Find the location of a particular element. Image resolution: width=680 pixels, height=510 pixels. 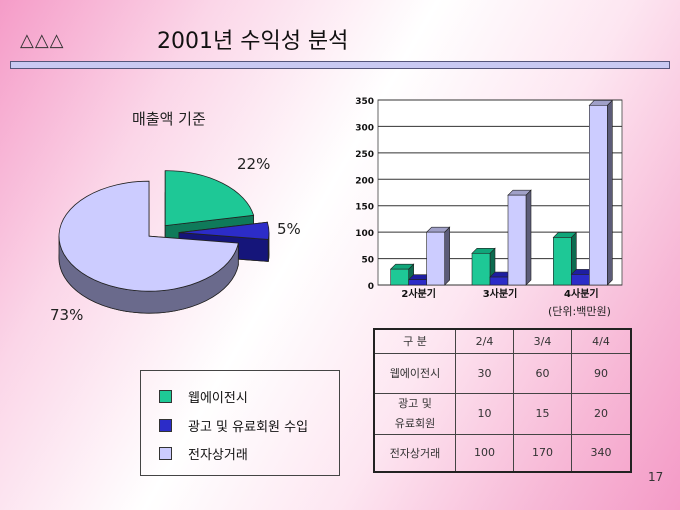

table-cell: 전자상거래 is located at coordinates (414, 453).